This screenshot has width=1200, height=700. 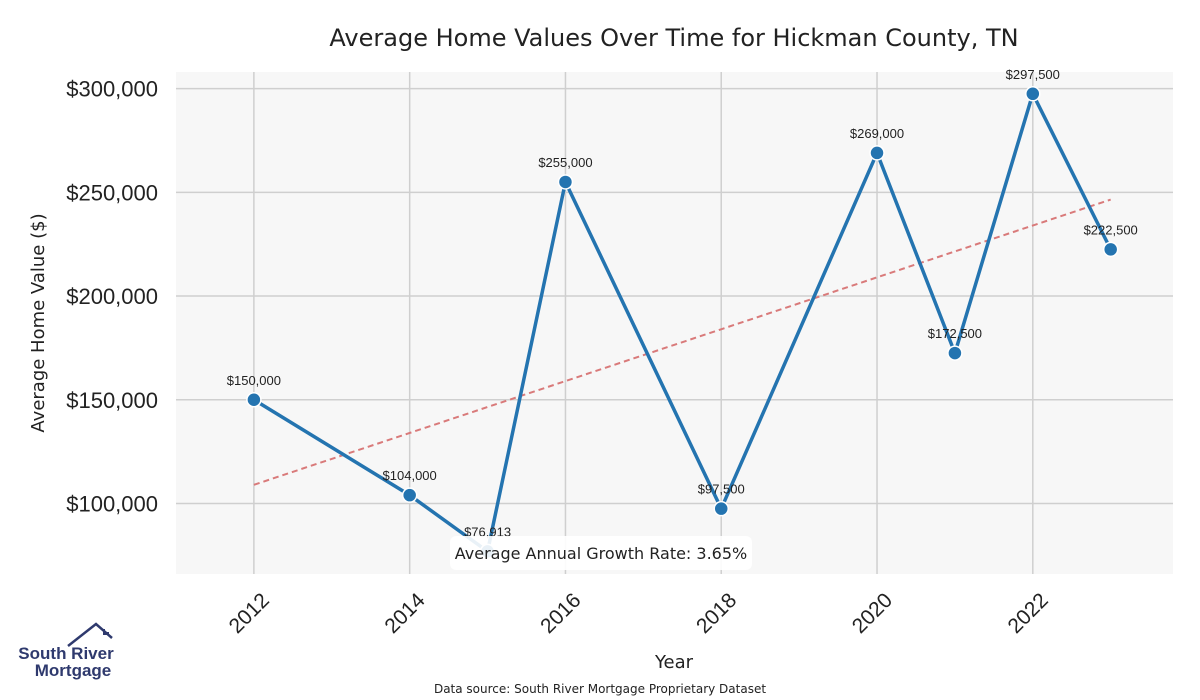 What do you see at coordinates (877, 133) in the screenshot?
I see `data-label: $269,000` at bounding box center [877, 133].